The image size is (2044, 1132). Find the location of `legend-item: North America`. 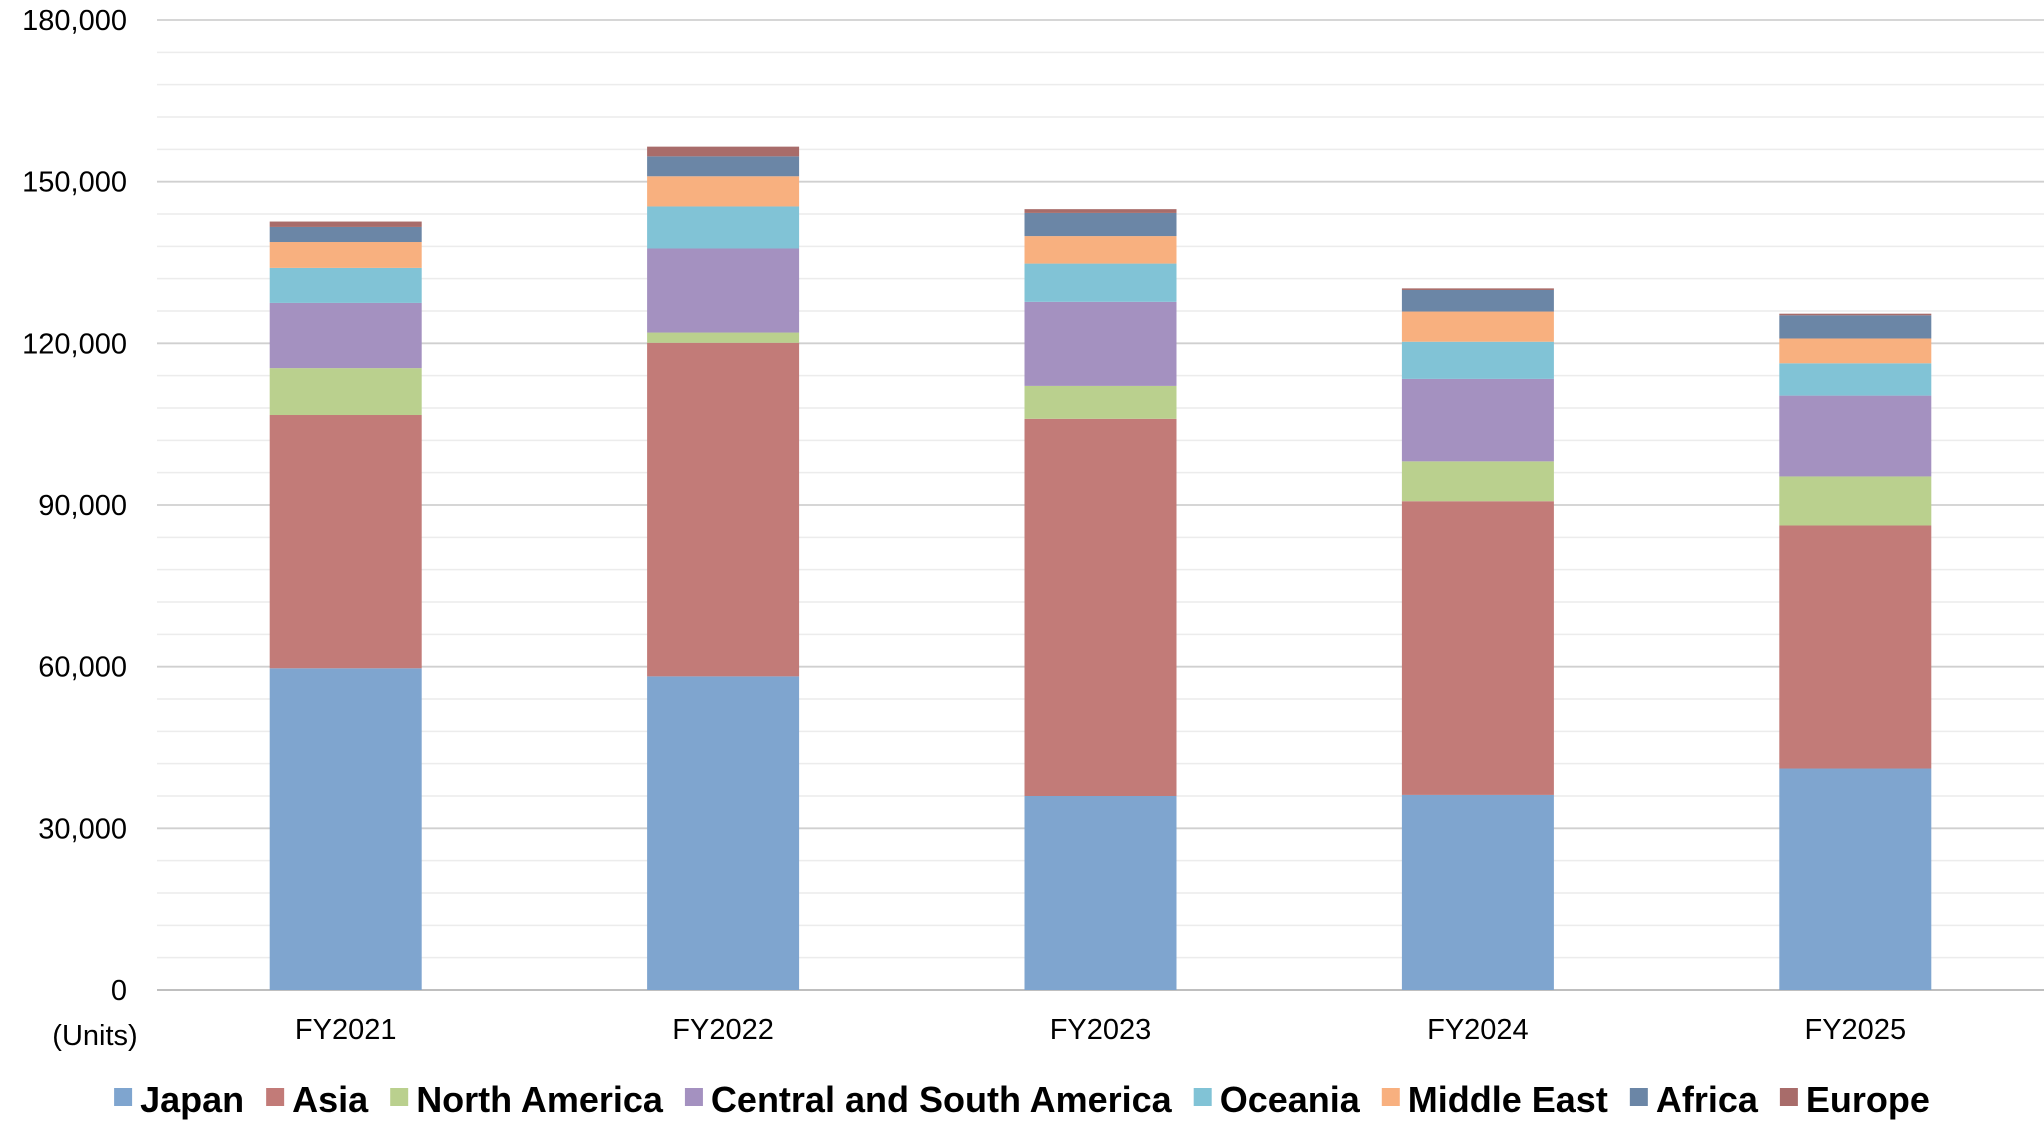

legend-item: North America is located at coordinates (527, 1099).